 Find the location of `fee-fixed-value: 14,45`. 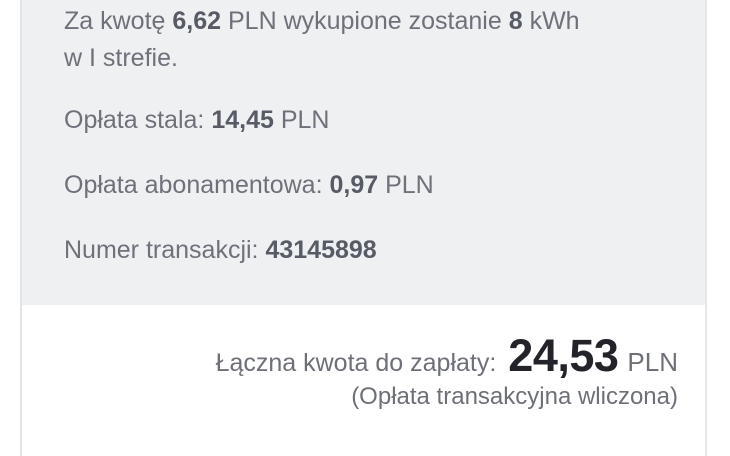

fee-fixed-value: 14,45 is located at coordinates (242, 120).